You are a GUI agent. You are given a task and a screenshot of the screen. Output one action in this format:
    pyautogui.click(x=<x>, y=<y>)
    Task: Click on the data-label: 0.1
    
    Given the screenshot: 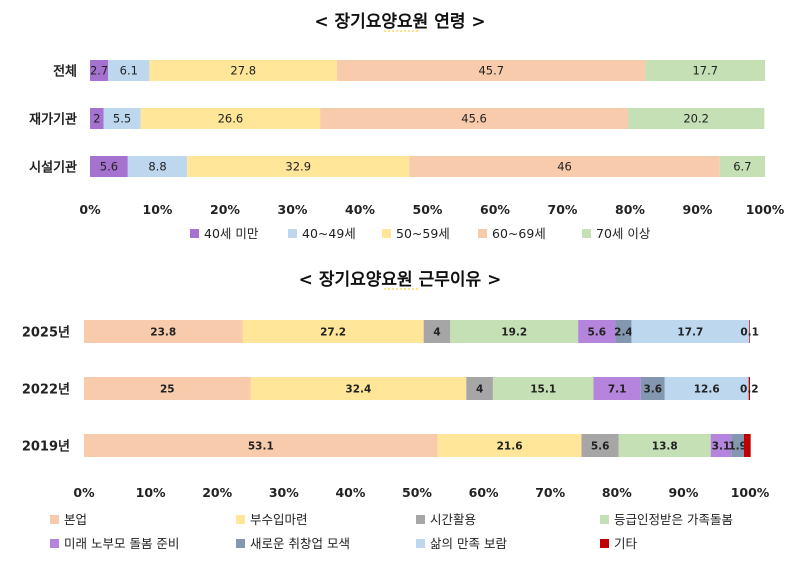 What is the action you would take?
    pyautogui.click(x=749, y=333)
    